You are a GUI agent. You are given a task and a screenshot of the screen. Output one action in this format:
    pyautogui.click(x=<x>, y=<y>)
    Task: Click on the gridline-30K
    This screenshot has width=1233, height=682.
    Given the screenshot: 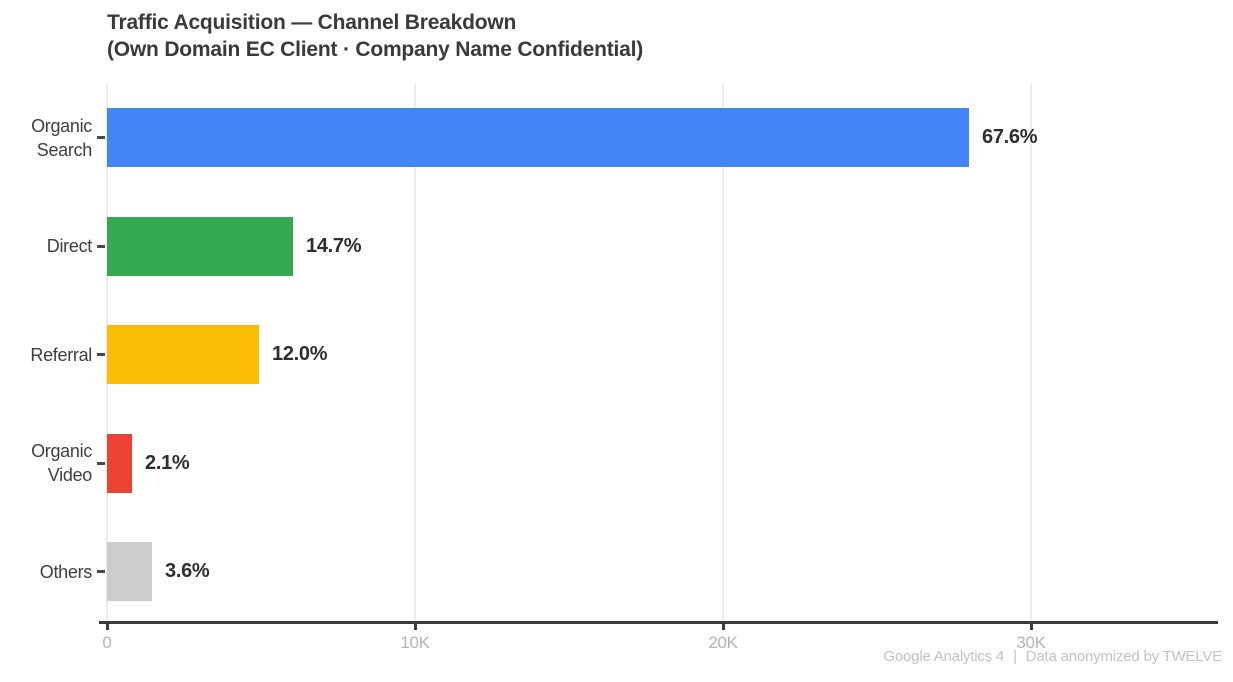 What is the action you would take?
    pyautogui.click(x=1031, y=352)
    